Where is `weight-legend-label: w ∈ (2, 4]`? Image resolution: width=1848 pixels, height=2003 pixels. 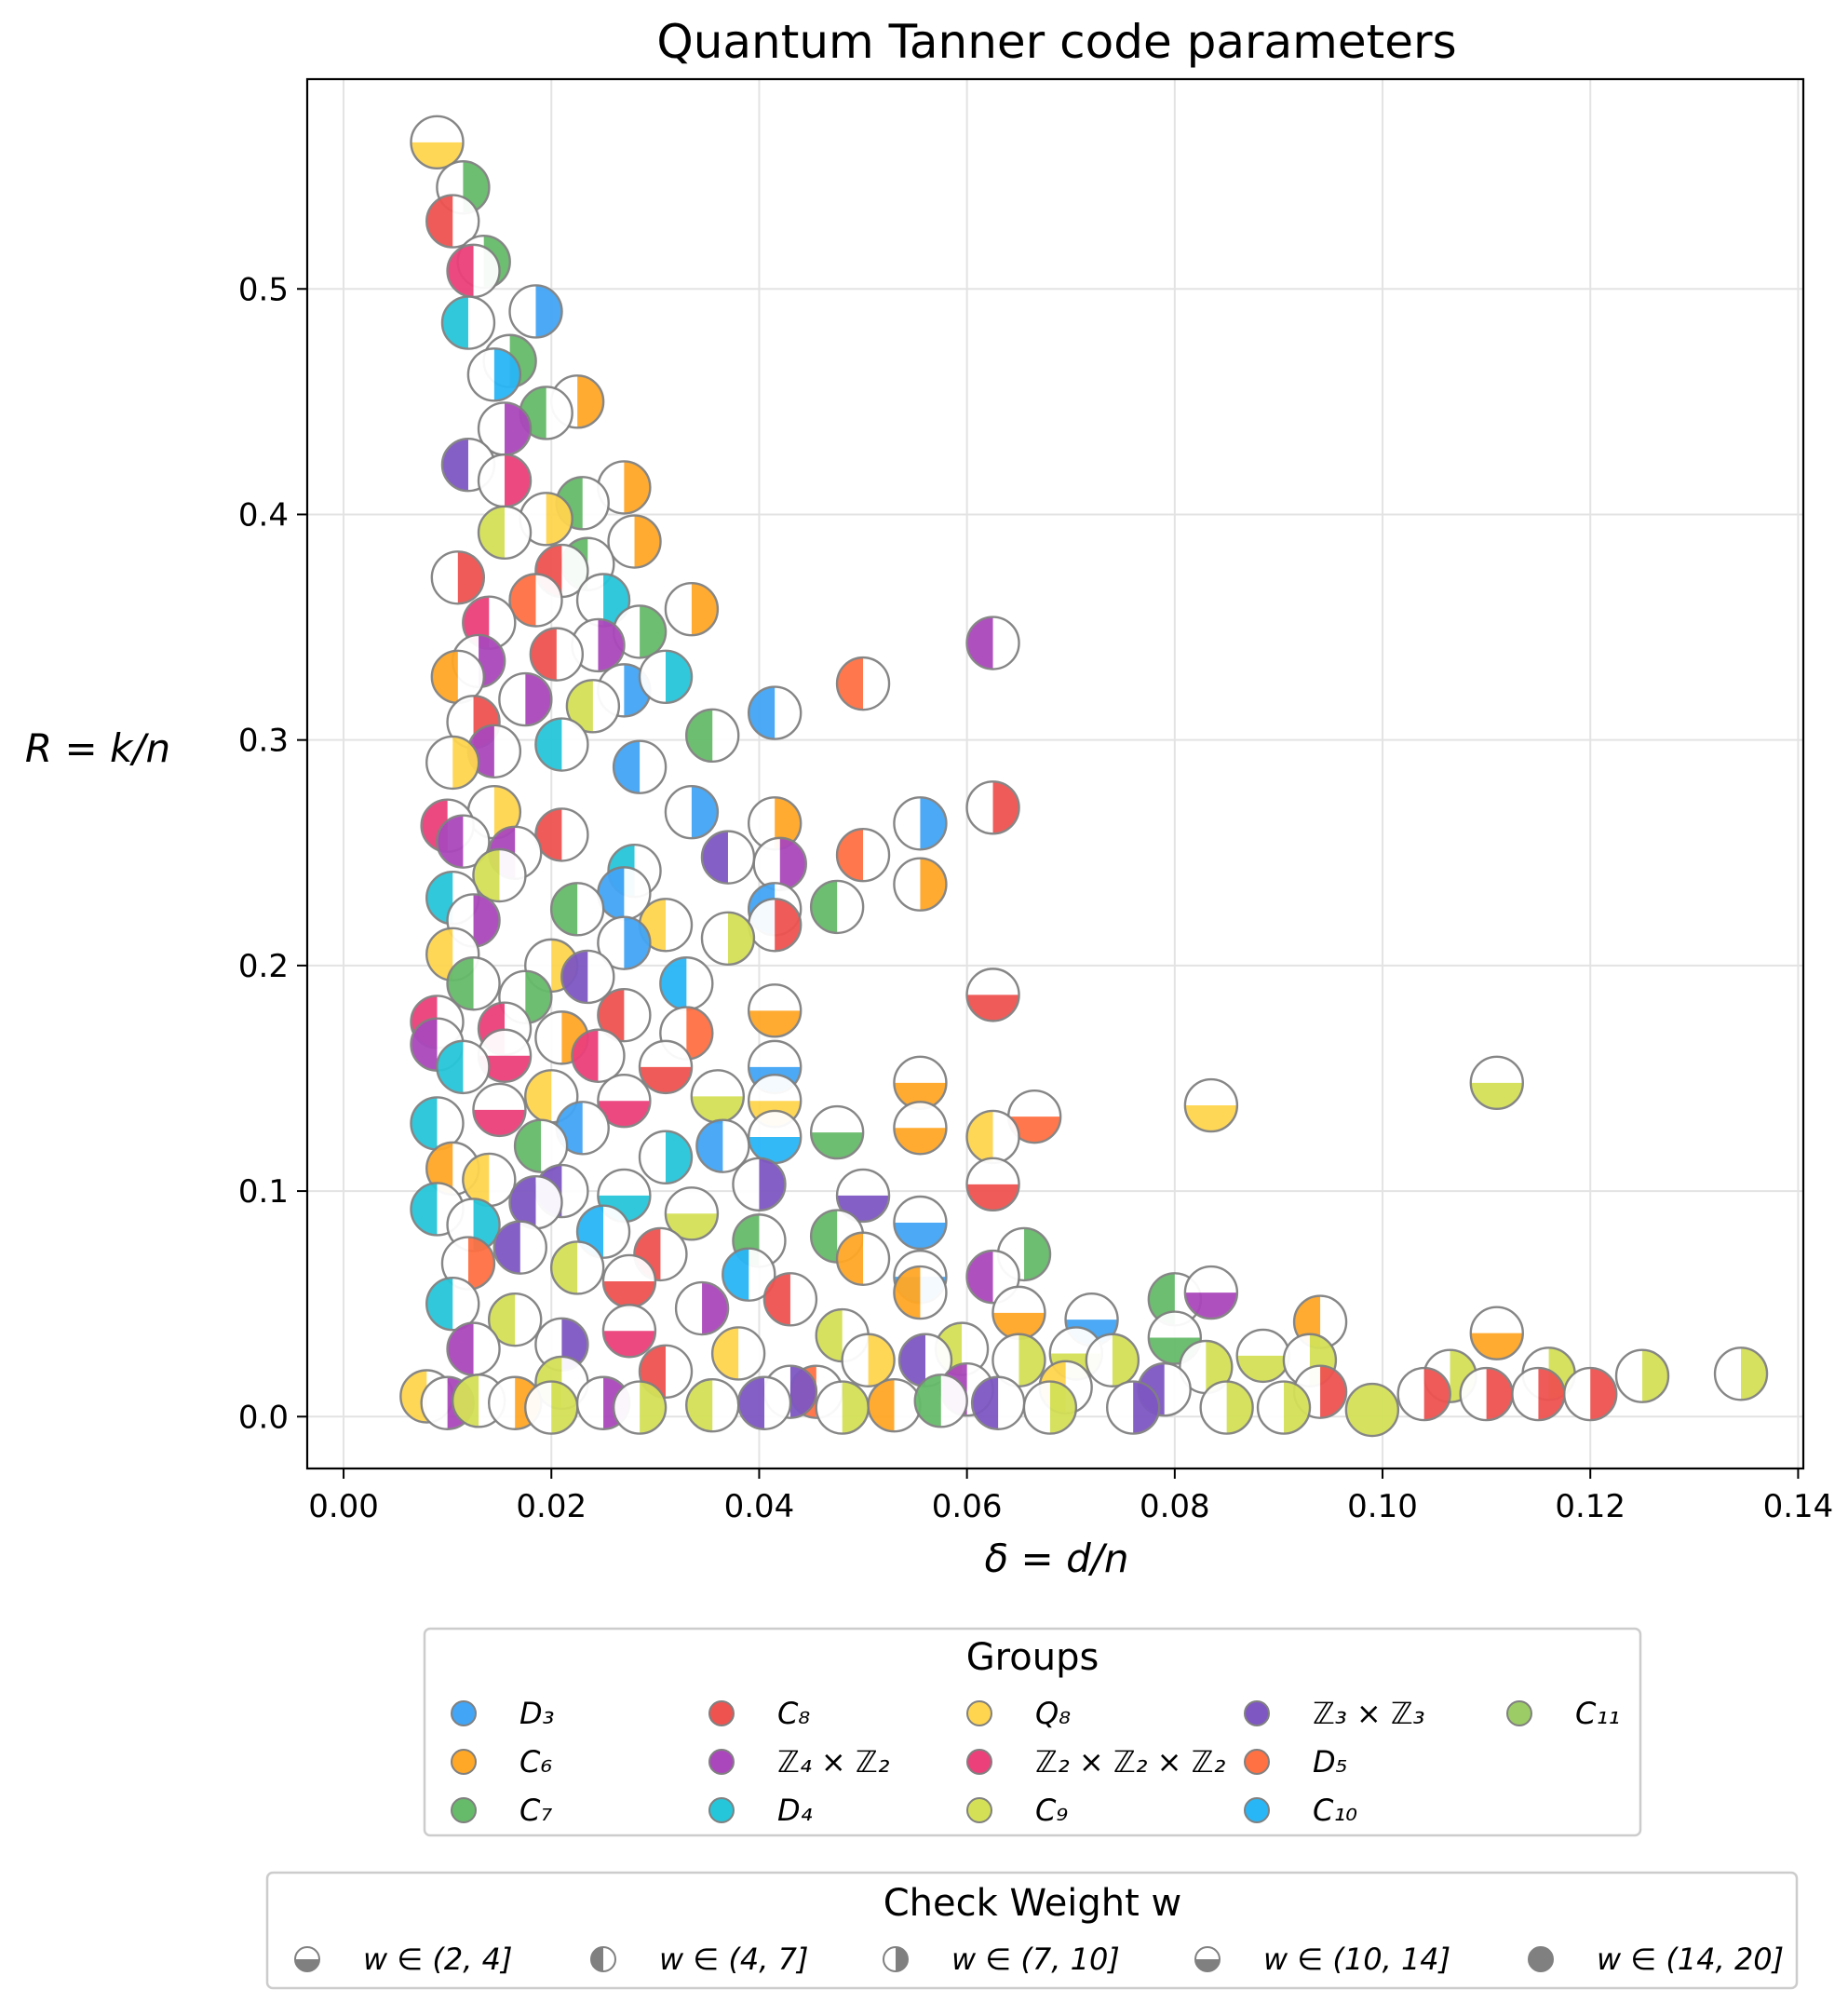 weight-legend-label: w ∈ (2, 4] is located at coordinates (437, 1959).